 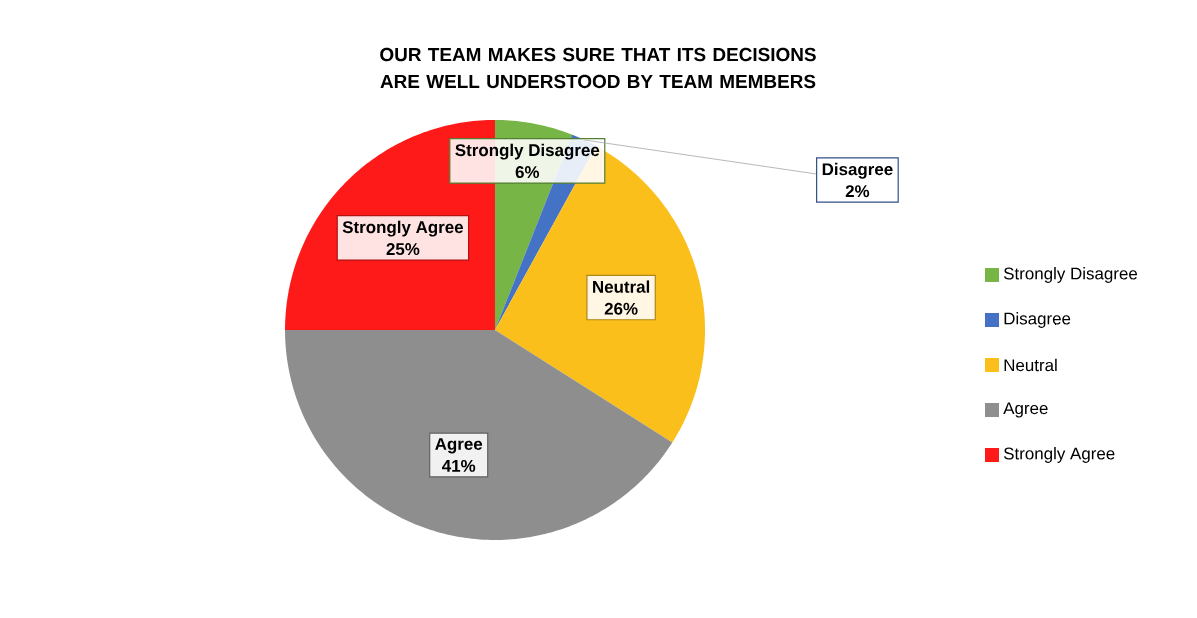 I want to click on data-label: 26%, so click(x=621, y=308).